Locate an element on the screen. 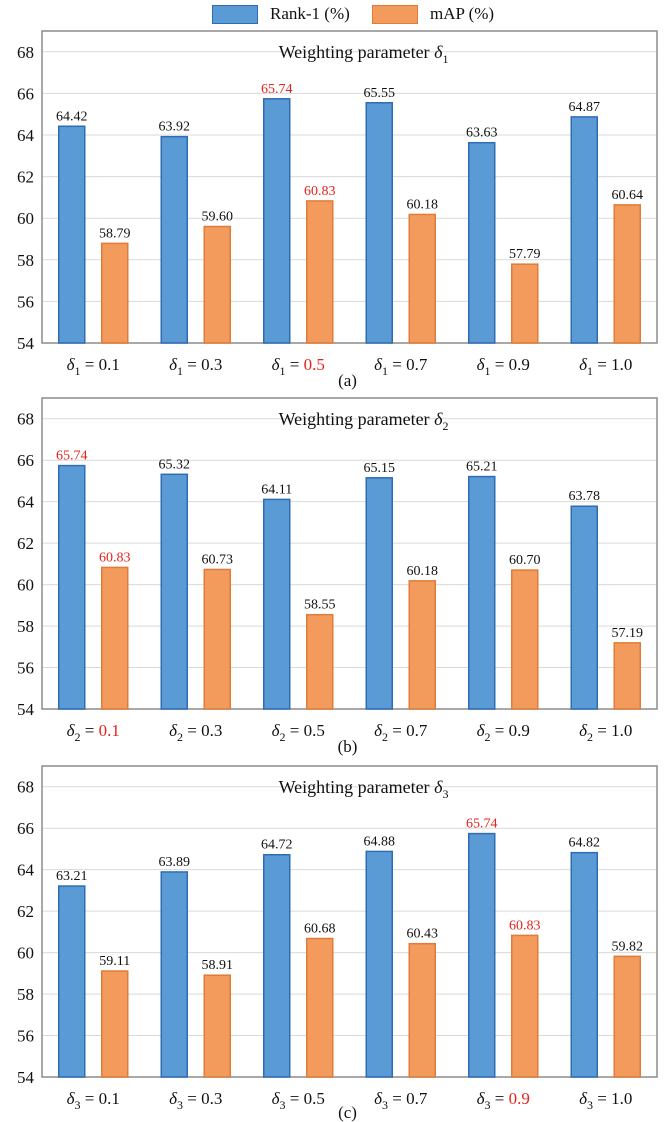 This screenshot has width=667, height=1122. data-label-map: 60.68 is located at coordinates (320, 929).